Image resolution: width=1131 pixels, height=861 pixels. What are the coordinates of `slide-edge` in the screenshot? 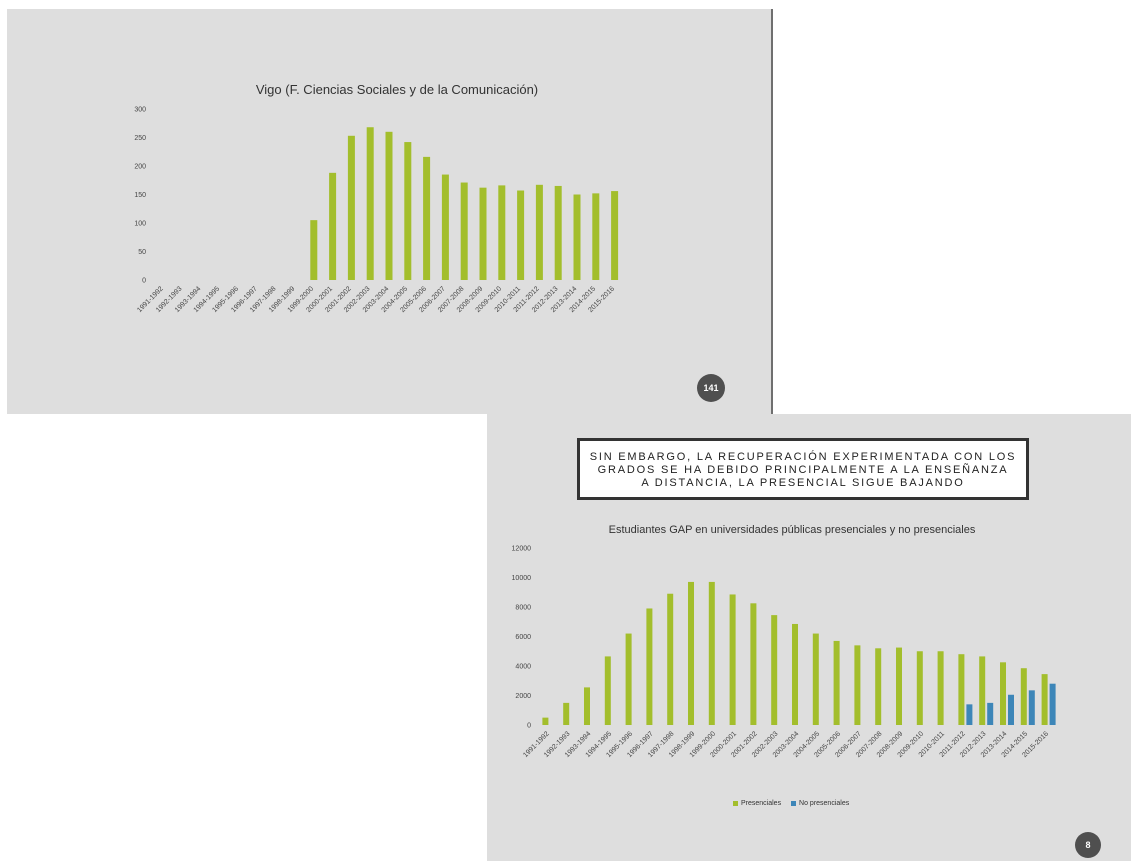 It's located at (772, 211).